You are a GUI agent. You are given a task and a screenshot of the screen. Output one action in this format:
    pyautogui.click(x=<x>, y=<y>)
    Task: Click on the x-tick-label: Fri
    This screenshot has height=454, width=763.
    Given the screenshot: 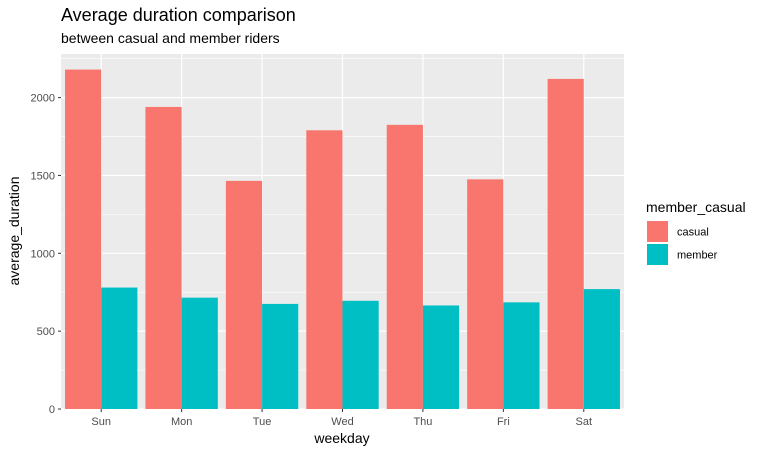 What is the action you would take?
    pyautogui.click(x=503, y=422)
    